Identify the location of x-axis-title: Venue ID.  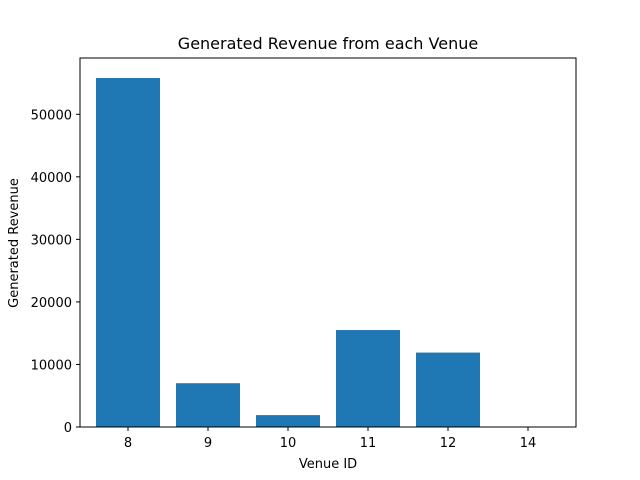
(328, 464).